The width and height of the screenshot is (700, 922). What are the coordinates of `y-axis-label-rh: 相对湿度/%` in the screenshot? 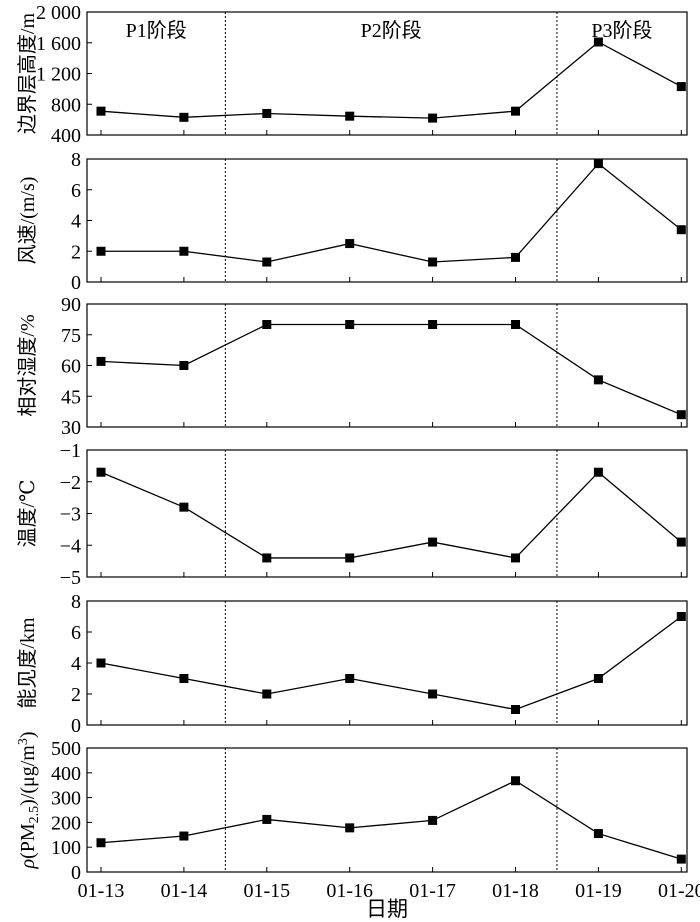 It's located at (27, 365).